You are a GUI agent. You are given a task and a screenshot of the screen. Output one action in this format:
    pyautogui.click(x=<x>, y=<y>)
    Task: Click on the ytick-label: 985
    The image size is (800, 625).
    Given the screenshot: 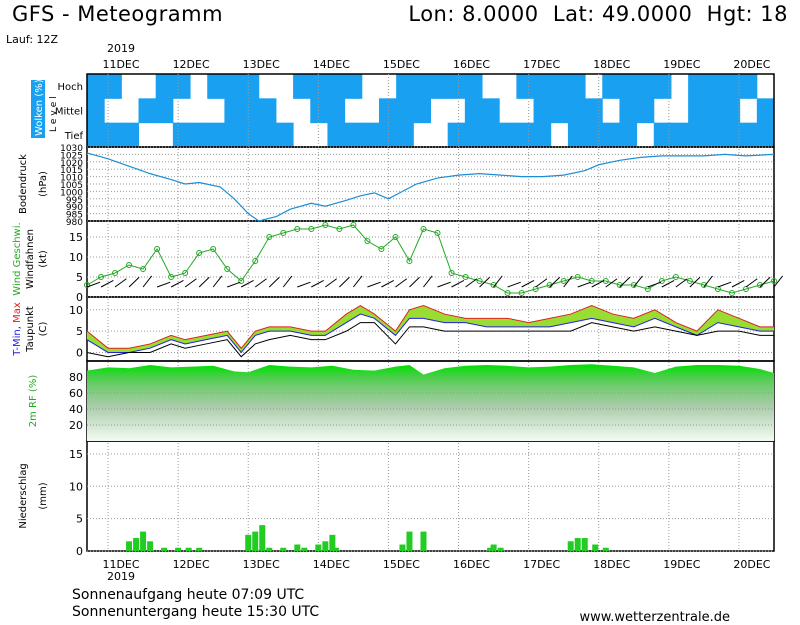 What is the action you would take?
    pyautogui.click(x=74, y=216)
    